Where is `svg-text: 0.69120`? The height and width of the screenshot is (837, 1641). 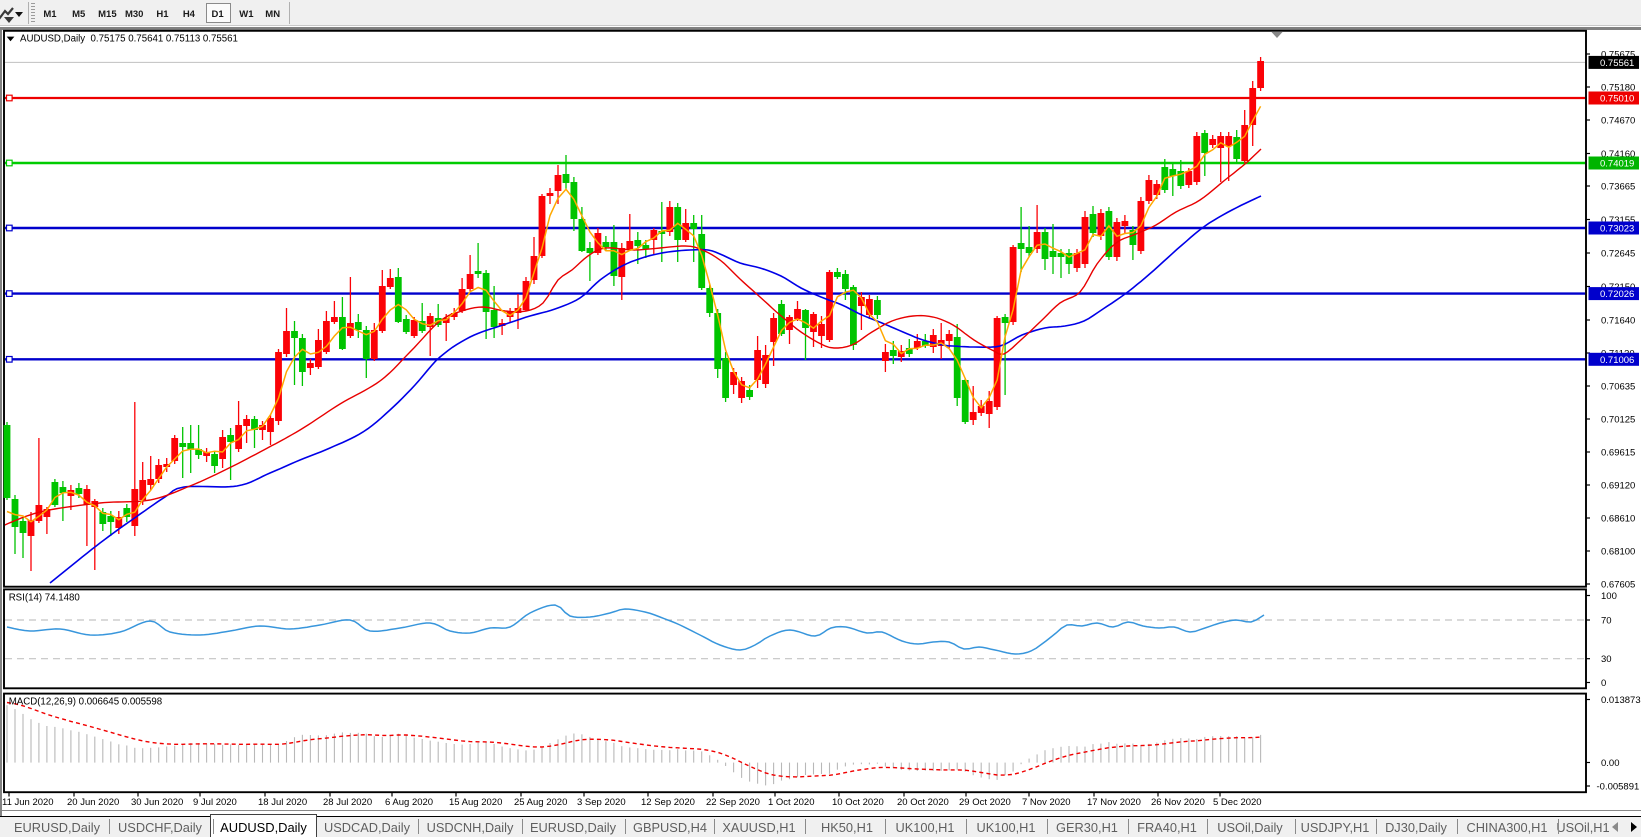 svg-text: 0.69120 is located at coordinates (1618, 485).